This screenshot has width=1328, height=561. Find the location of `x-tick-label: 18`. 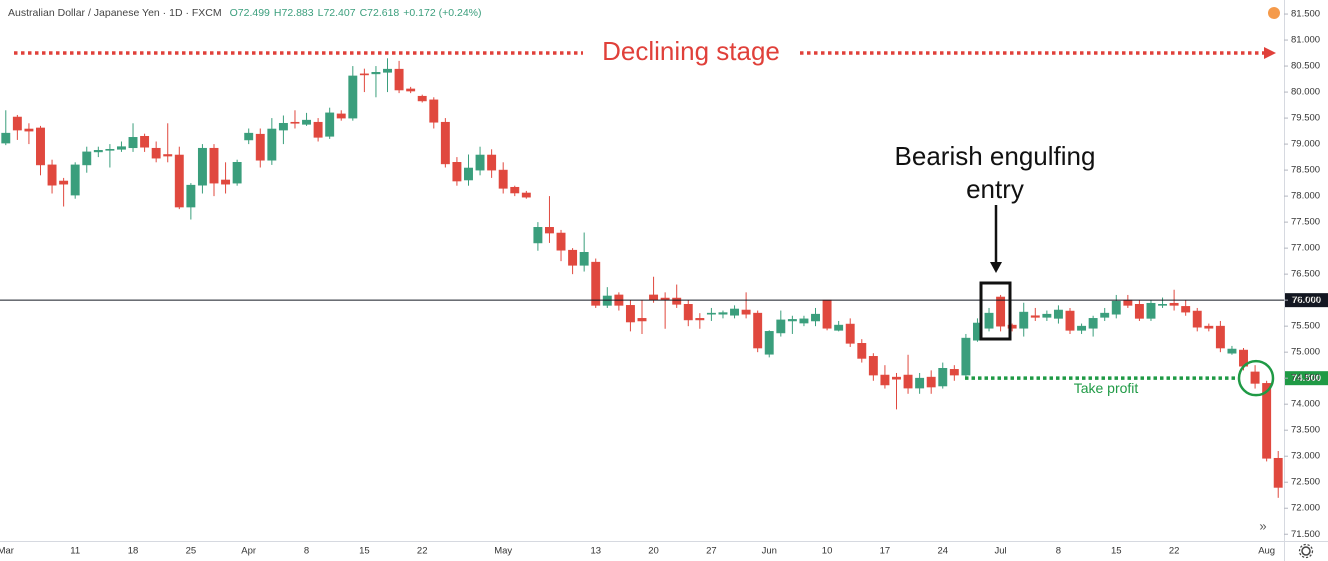

x-tick-label: 18 is located at coordinates (133, 551).